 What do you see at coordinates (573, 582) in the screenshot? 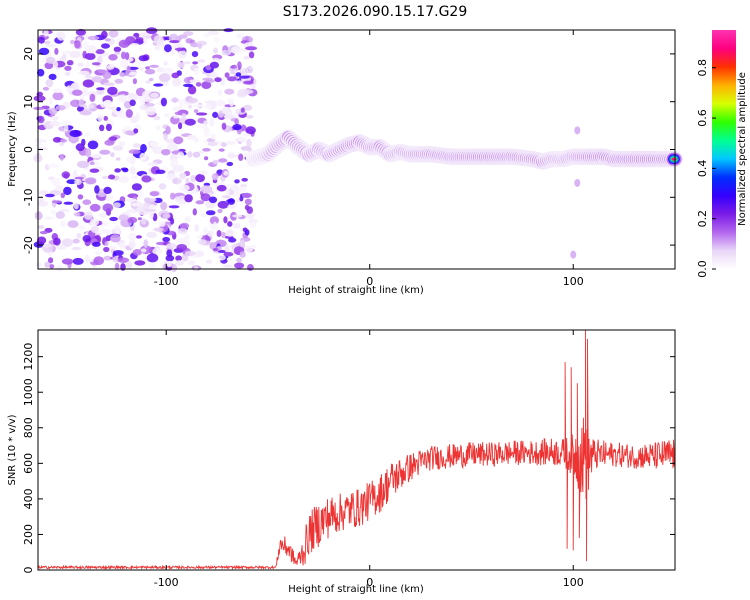
I see `snr-x-tick-label: 100` at bounding box center [573, 582].